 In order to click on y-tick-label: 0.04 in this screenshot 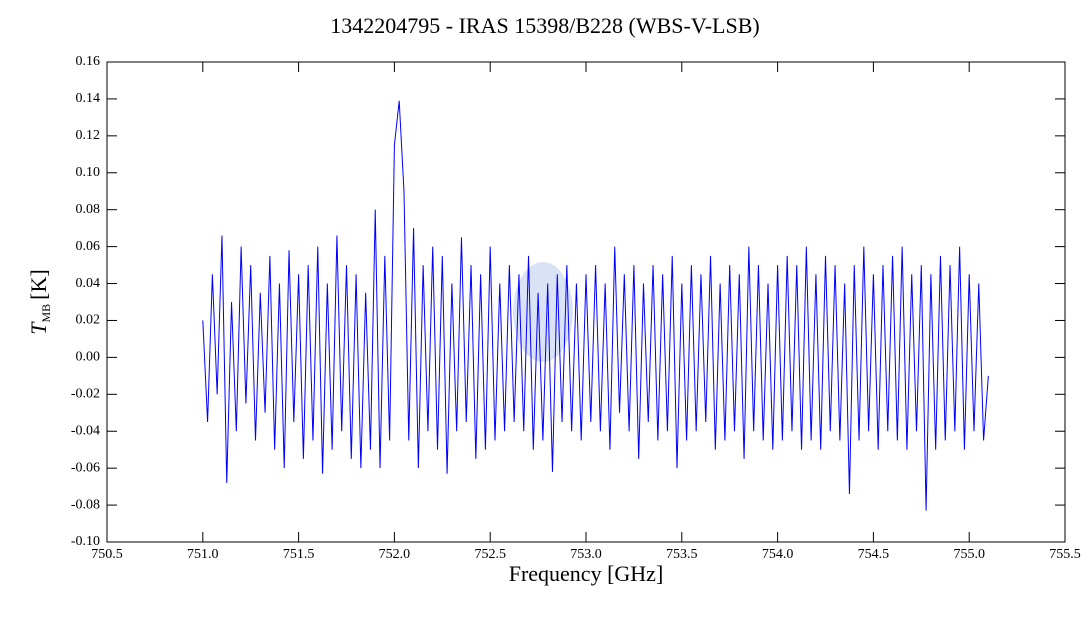, I will do `click(88, 283)`.